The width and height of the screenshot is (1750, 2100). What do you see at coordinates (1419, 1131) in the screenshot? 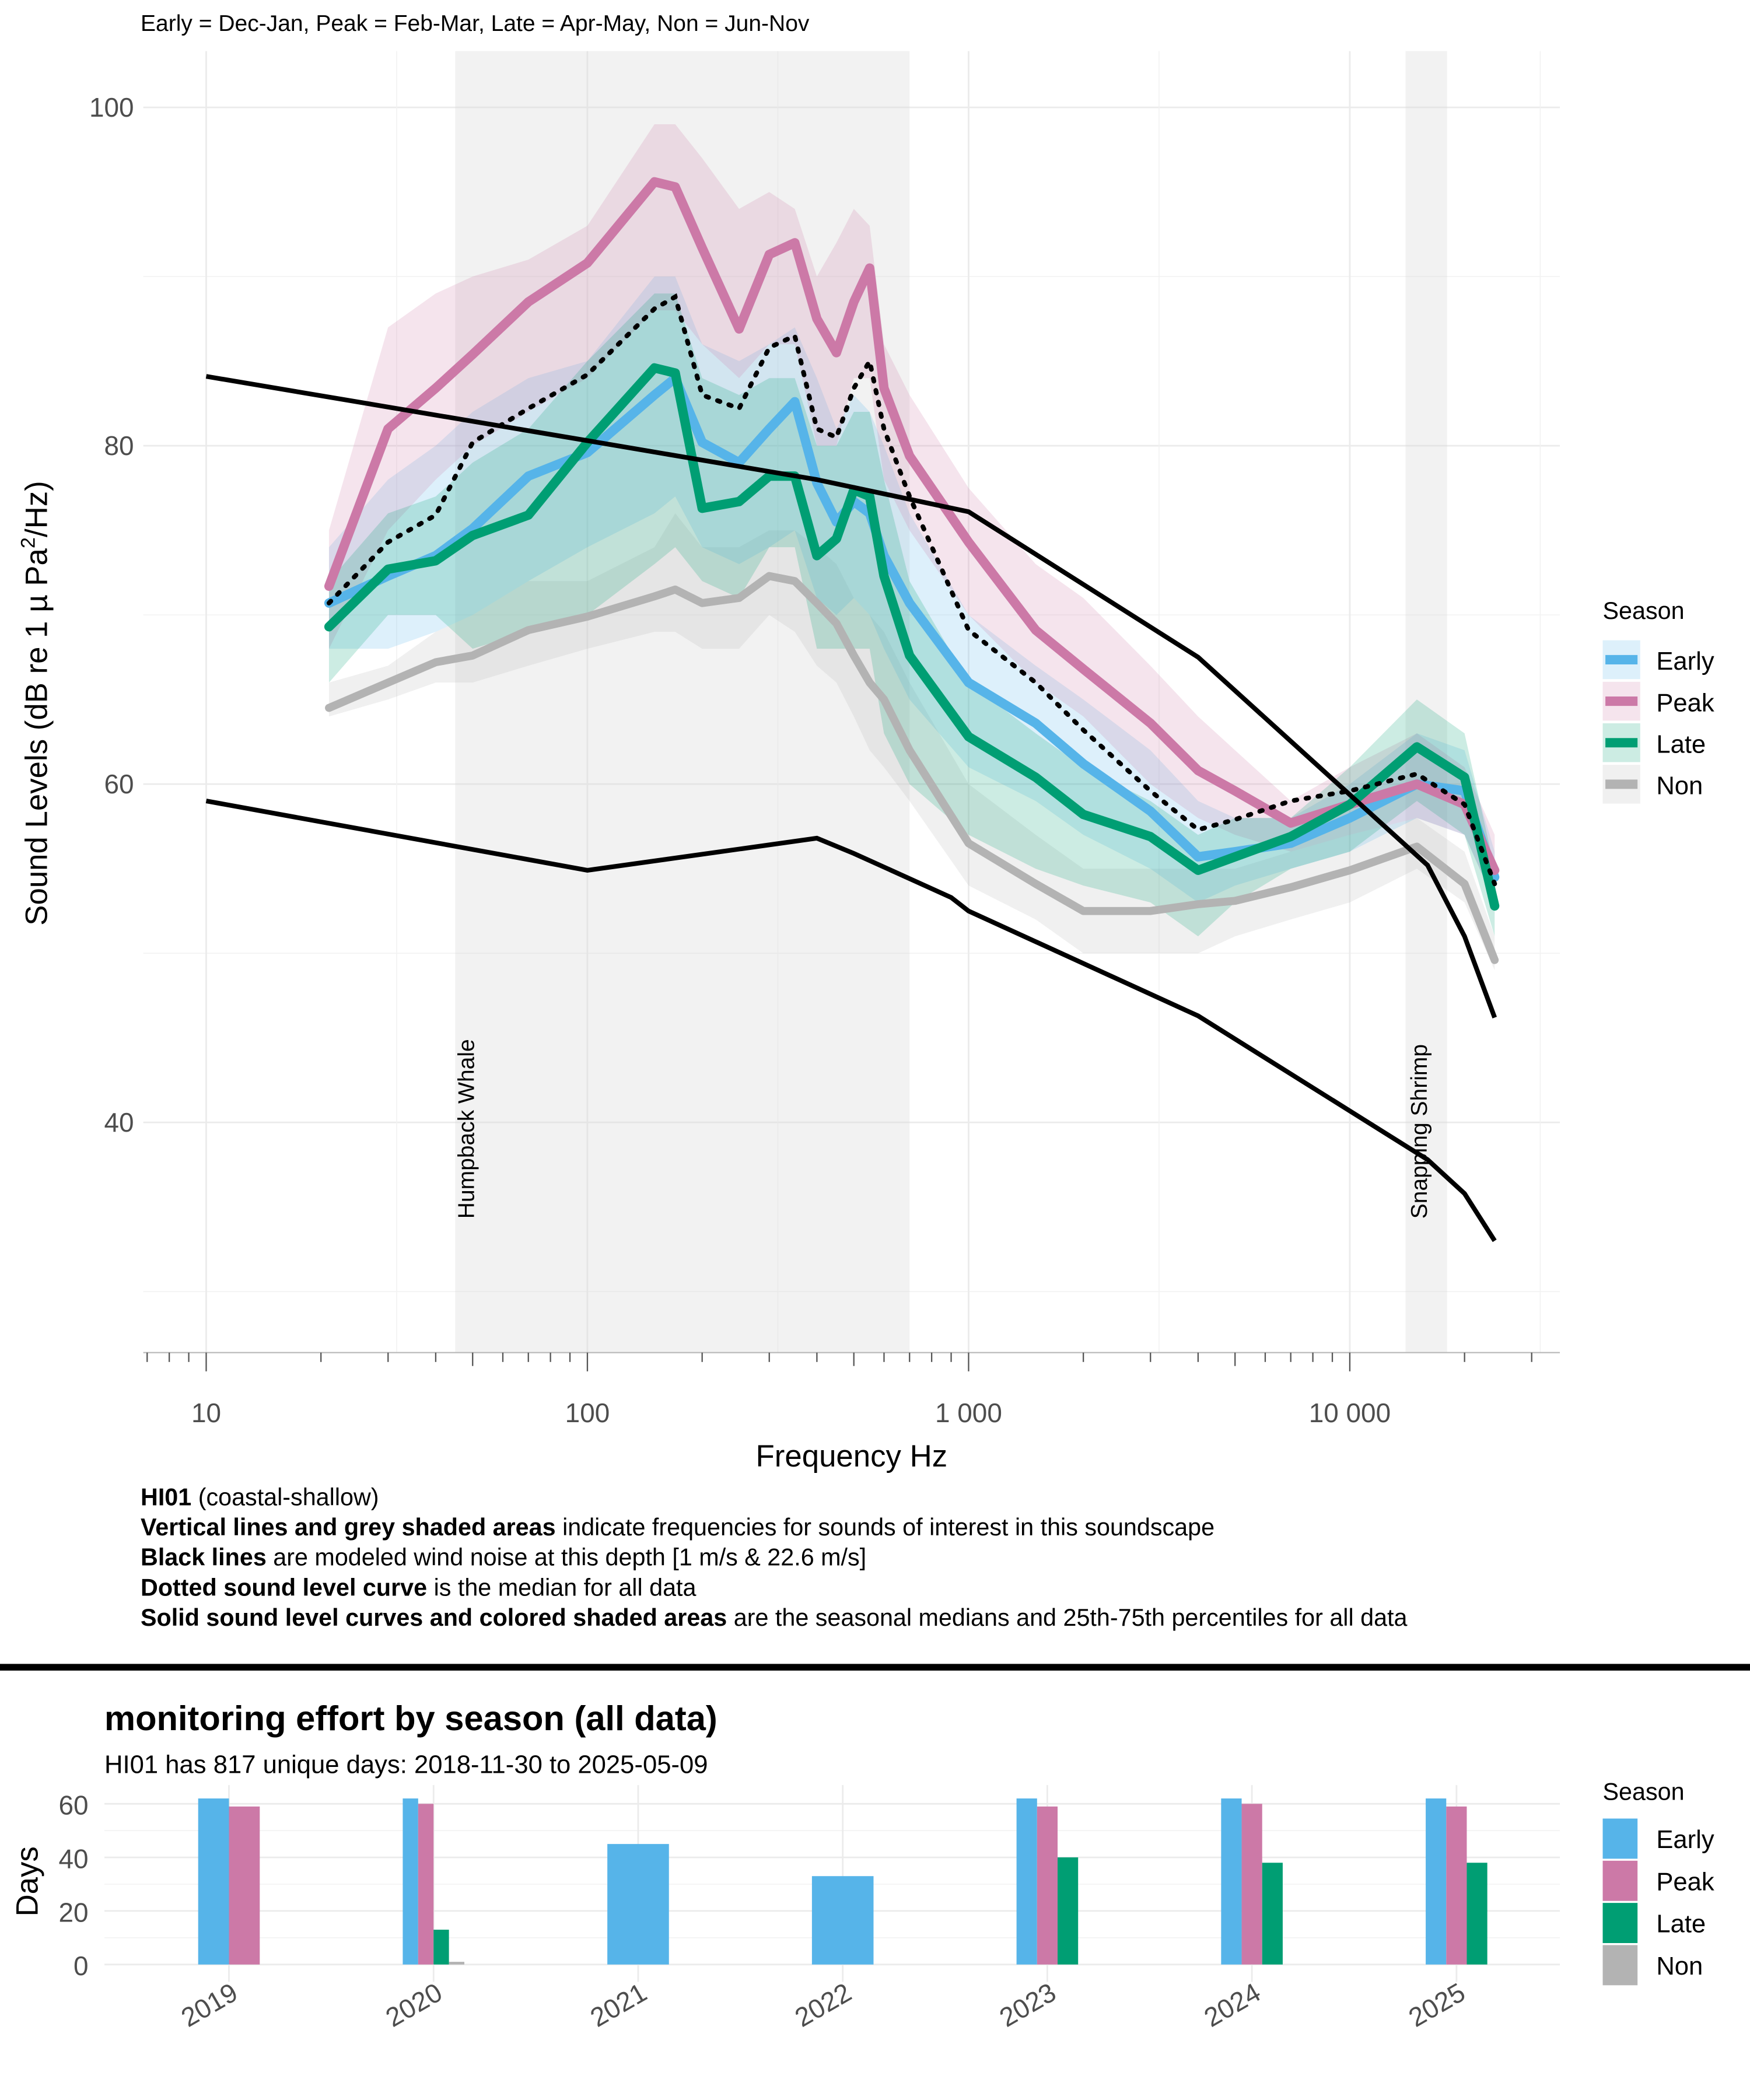
I see `sound-label: Snapping Shrimp` at bounding box center [1419, 1131].